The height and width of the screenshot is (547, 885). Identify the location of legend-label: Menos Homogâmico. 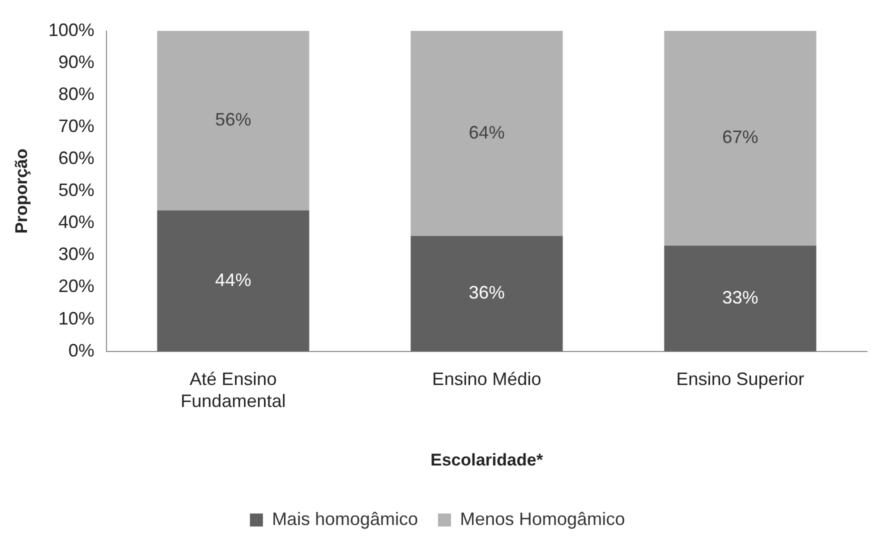
(543, 518).